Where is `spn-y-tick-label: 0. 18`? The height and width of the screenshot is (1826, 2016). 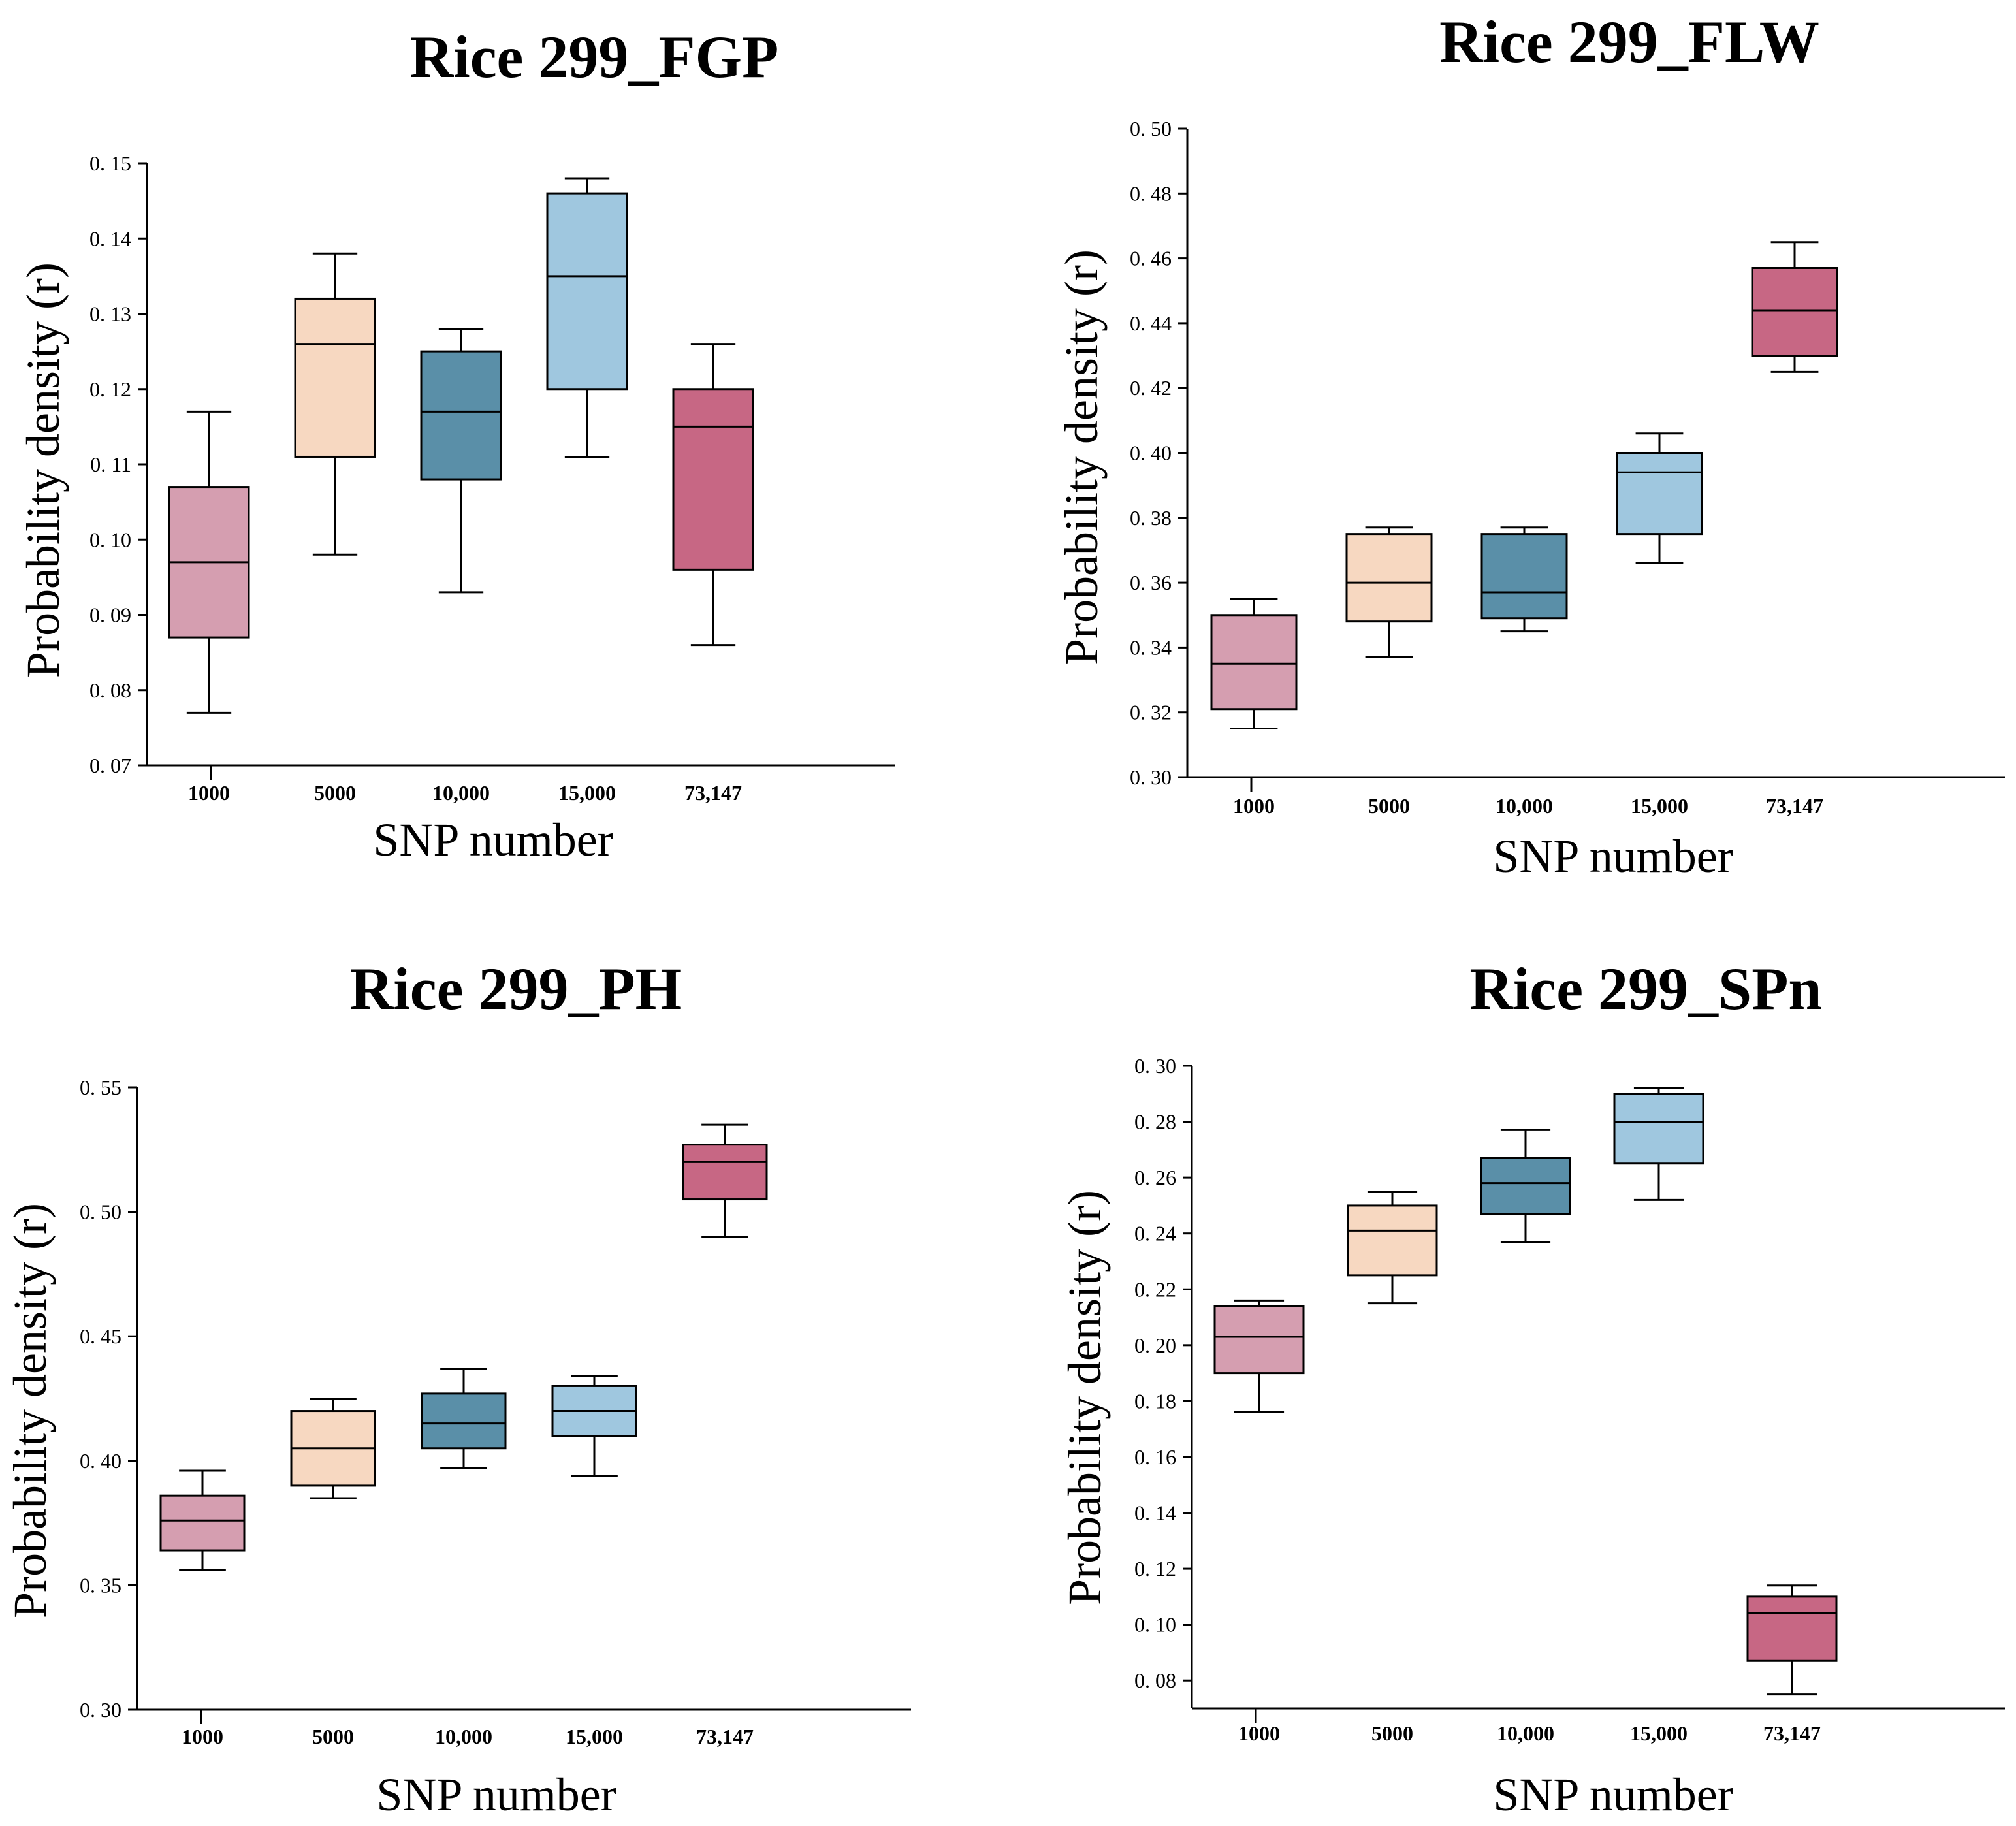
spn-y-tick-label: 0. 18 is located at coordinates (1155, 1401).